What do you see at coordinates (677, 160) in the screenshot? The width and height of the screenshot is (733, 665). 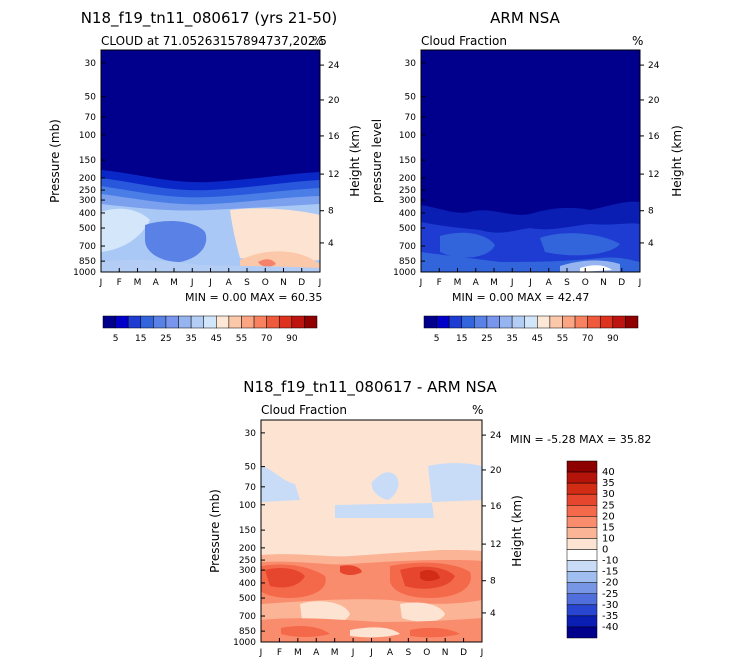 I see `panel-obs-ylabel-right: Height (km)` at bounding box center [677, 160].